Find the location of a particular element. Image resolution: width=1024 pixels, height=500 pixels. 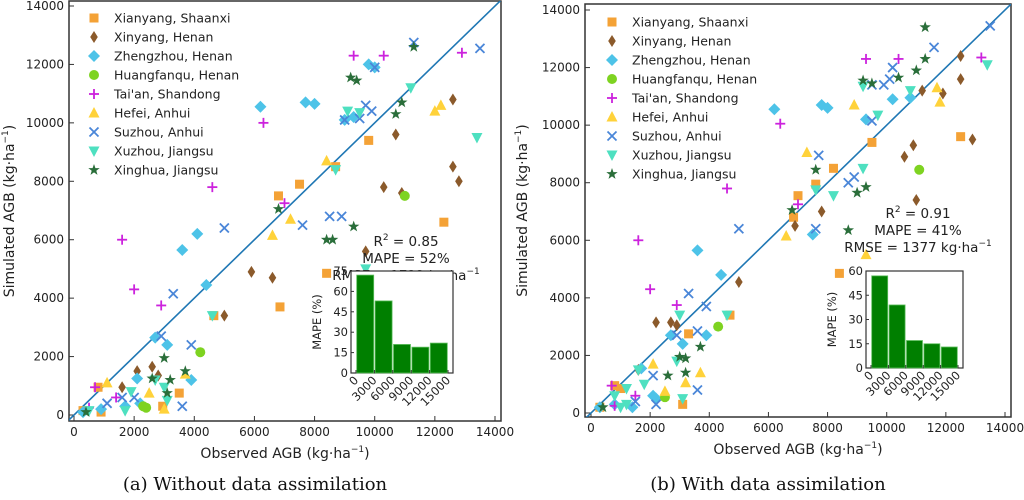

y-axis-label-close: ) is located at coordinates (10, 127).